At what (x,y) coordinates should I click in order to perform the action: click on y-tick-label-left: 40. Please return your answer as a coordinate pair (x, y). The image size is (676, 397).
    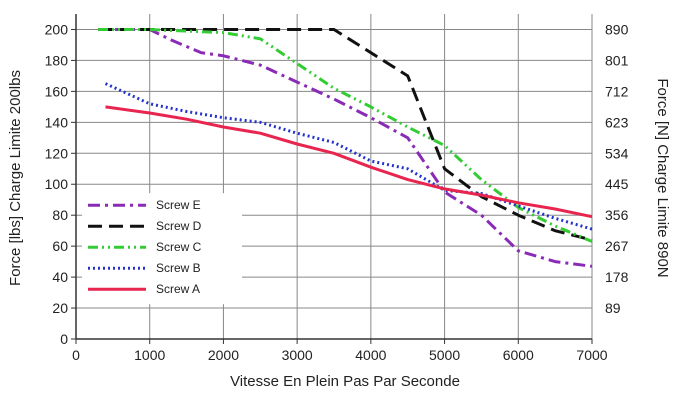
    Looking at the image, I should click on (60, 277).